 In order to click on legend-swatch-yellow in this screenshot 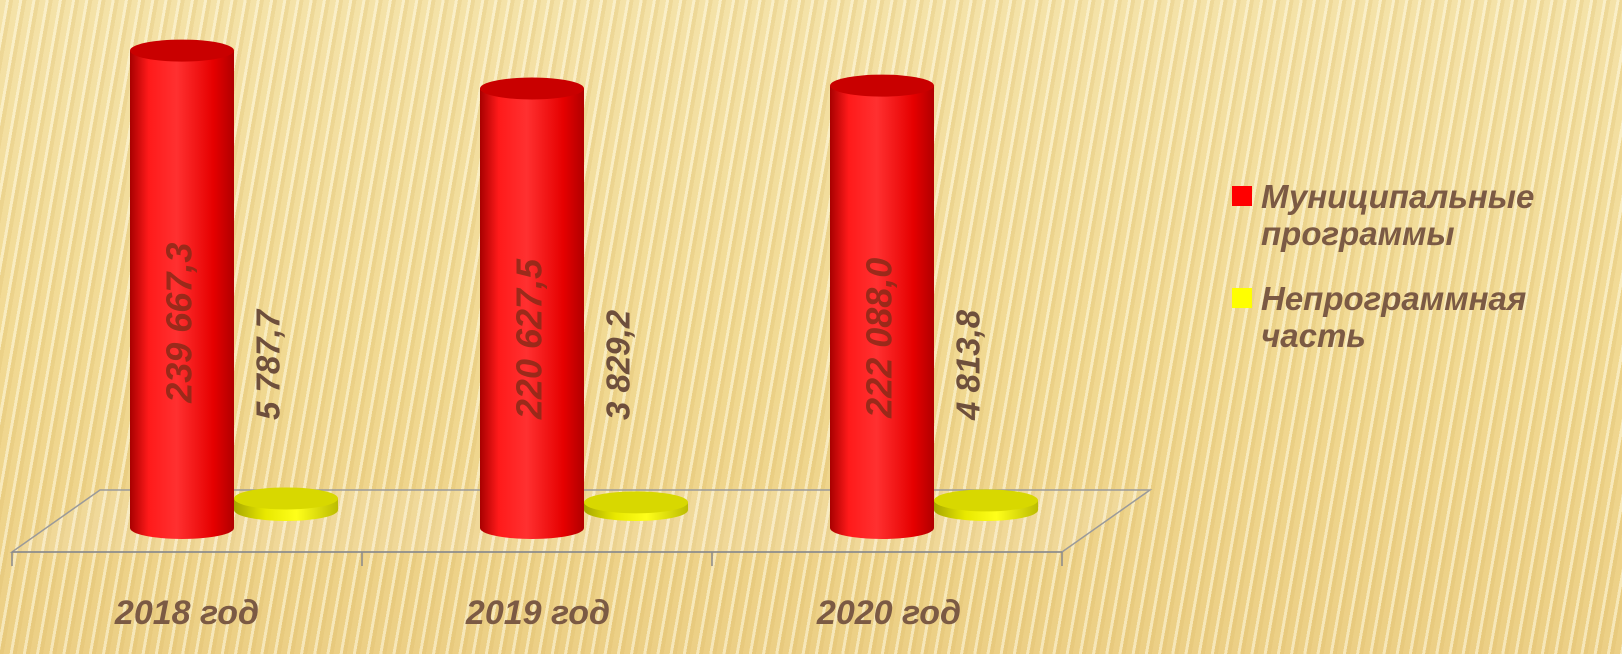, I will do `click(1242, 298)`.